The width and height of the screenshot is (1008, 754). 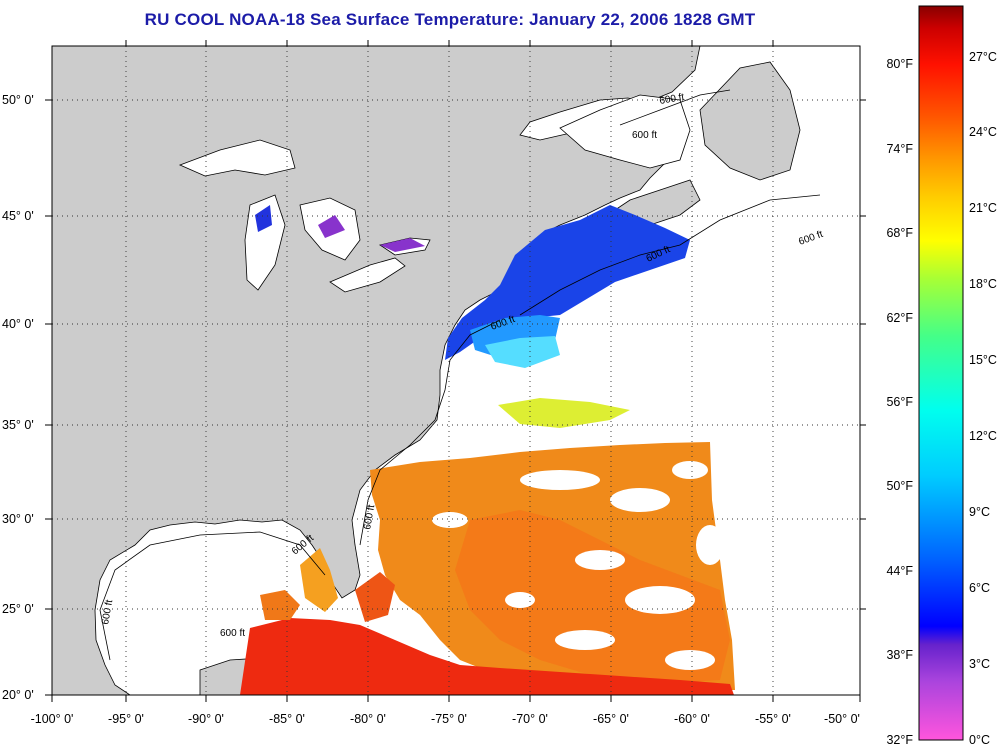 What do you see at coordinates (979, 512) in the screenshot?
I see `celsius-label: 9°C` at bounding box center [979, 512].